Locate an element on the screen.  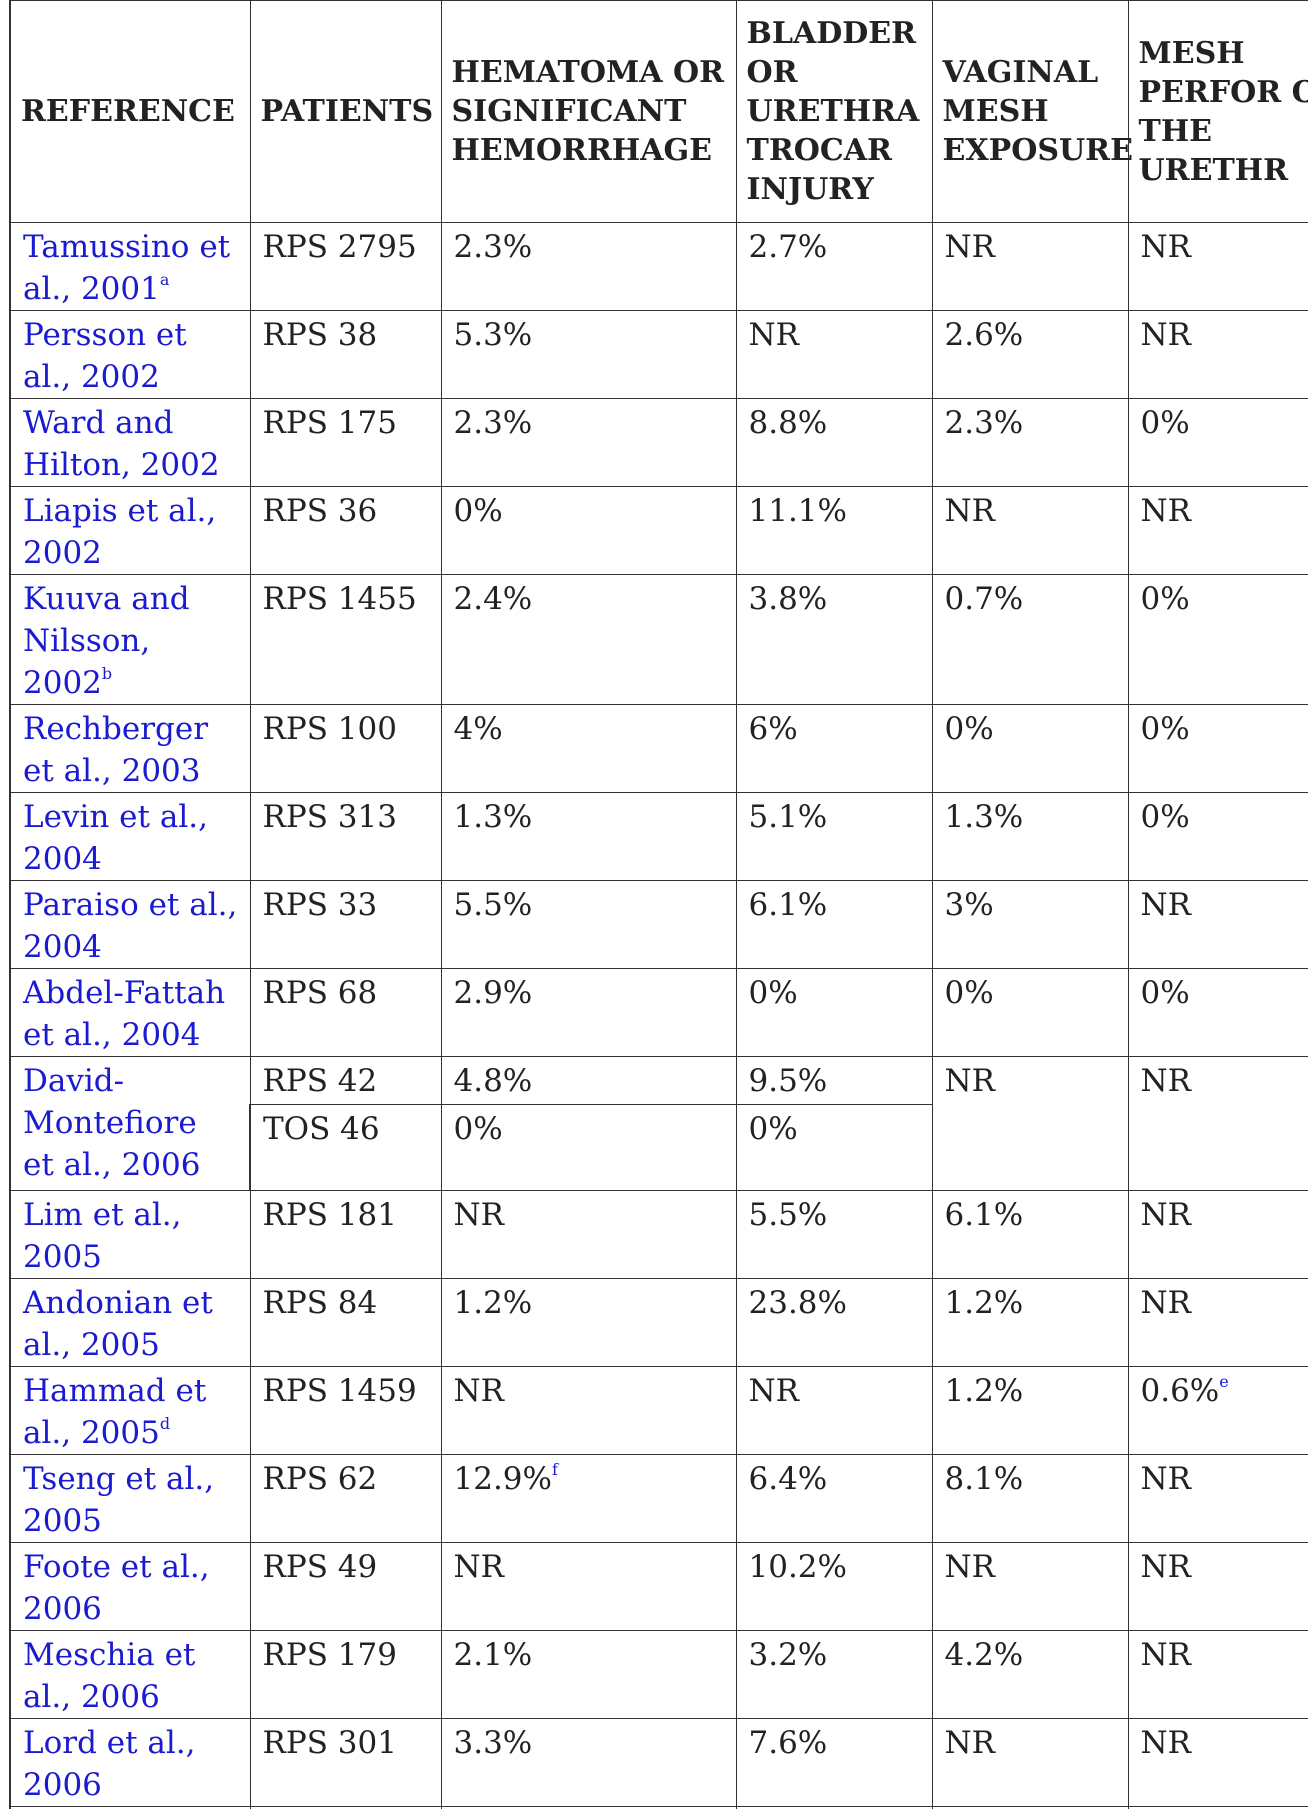
patients-cell: RPS 33 is located at coordinates (345, 924).